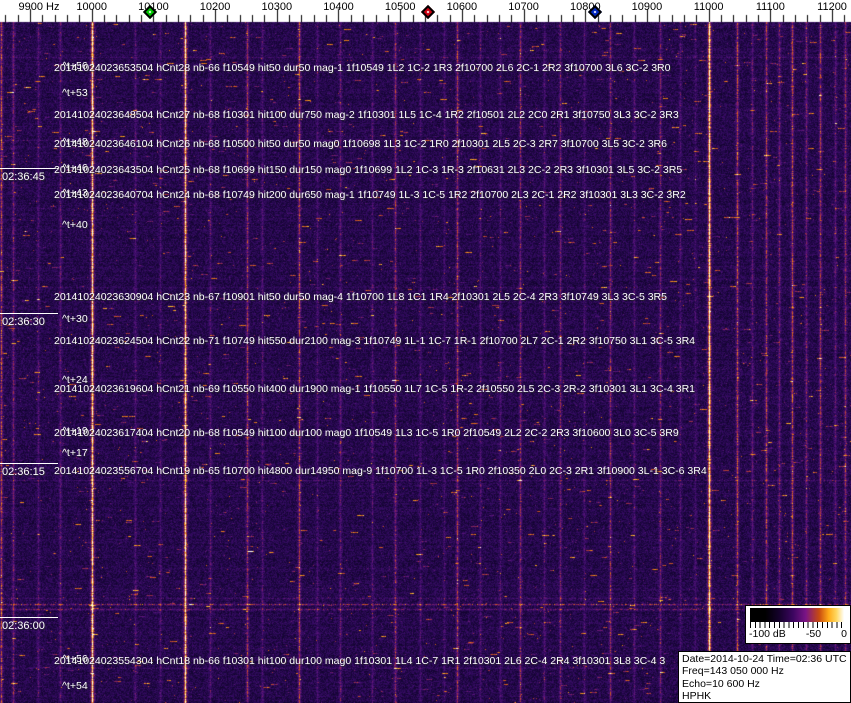 This screenshot has width=851, height=703. What do you see at coordinates (75, 168) in the screenshot?
I see `second-marker: ^t+46` at bounding box center [75, 168].